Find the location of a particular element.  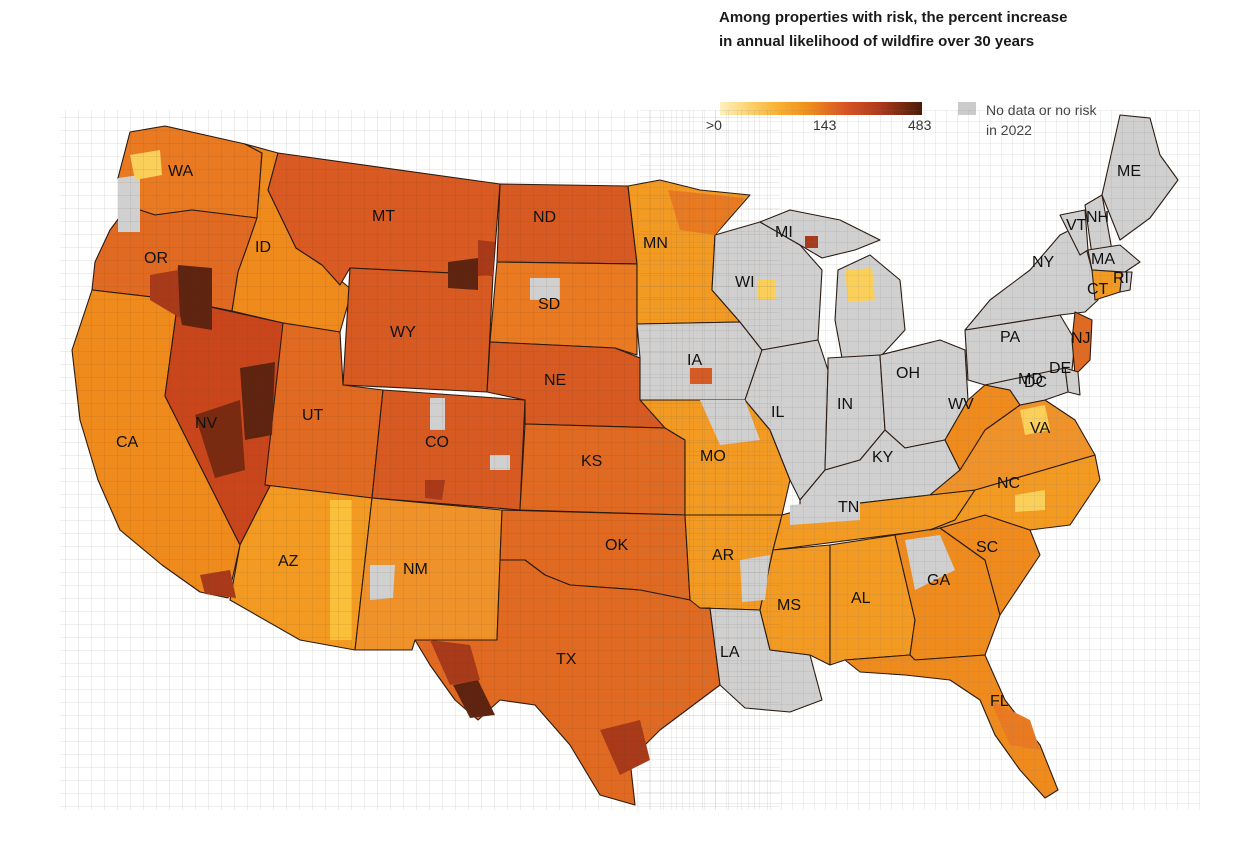

state-label-oh: OH is located at coordinates (908, 373).